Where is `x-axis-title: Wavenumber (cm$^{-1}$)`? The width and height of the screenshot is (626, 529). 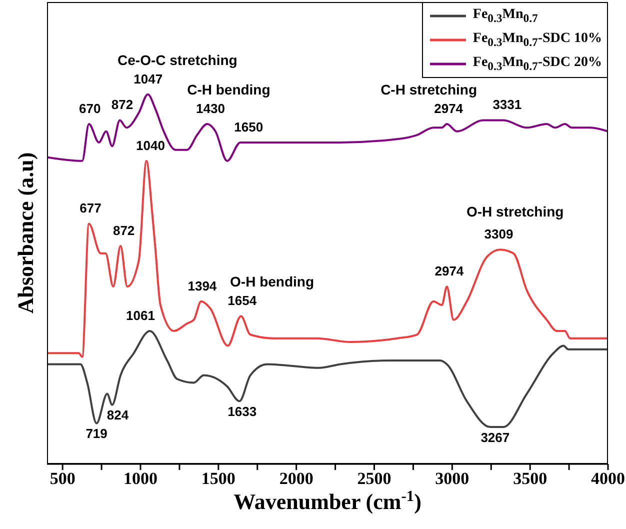
x-axis-title: Wavenumber (cm$^{-1}$) is located at coordinates (328, 501).